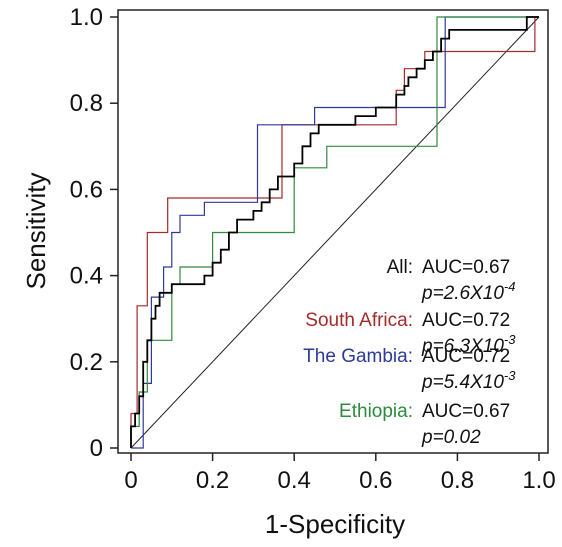 Image resolution: width=562 pixels, height=547 pixels. I want to click on legend-p-base: p=2.6X10, so click(462, 293).